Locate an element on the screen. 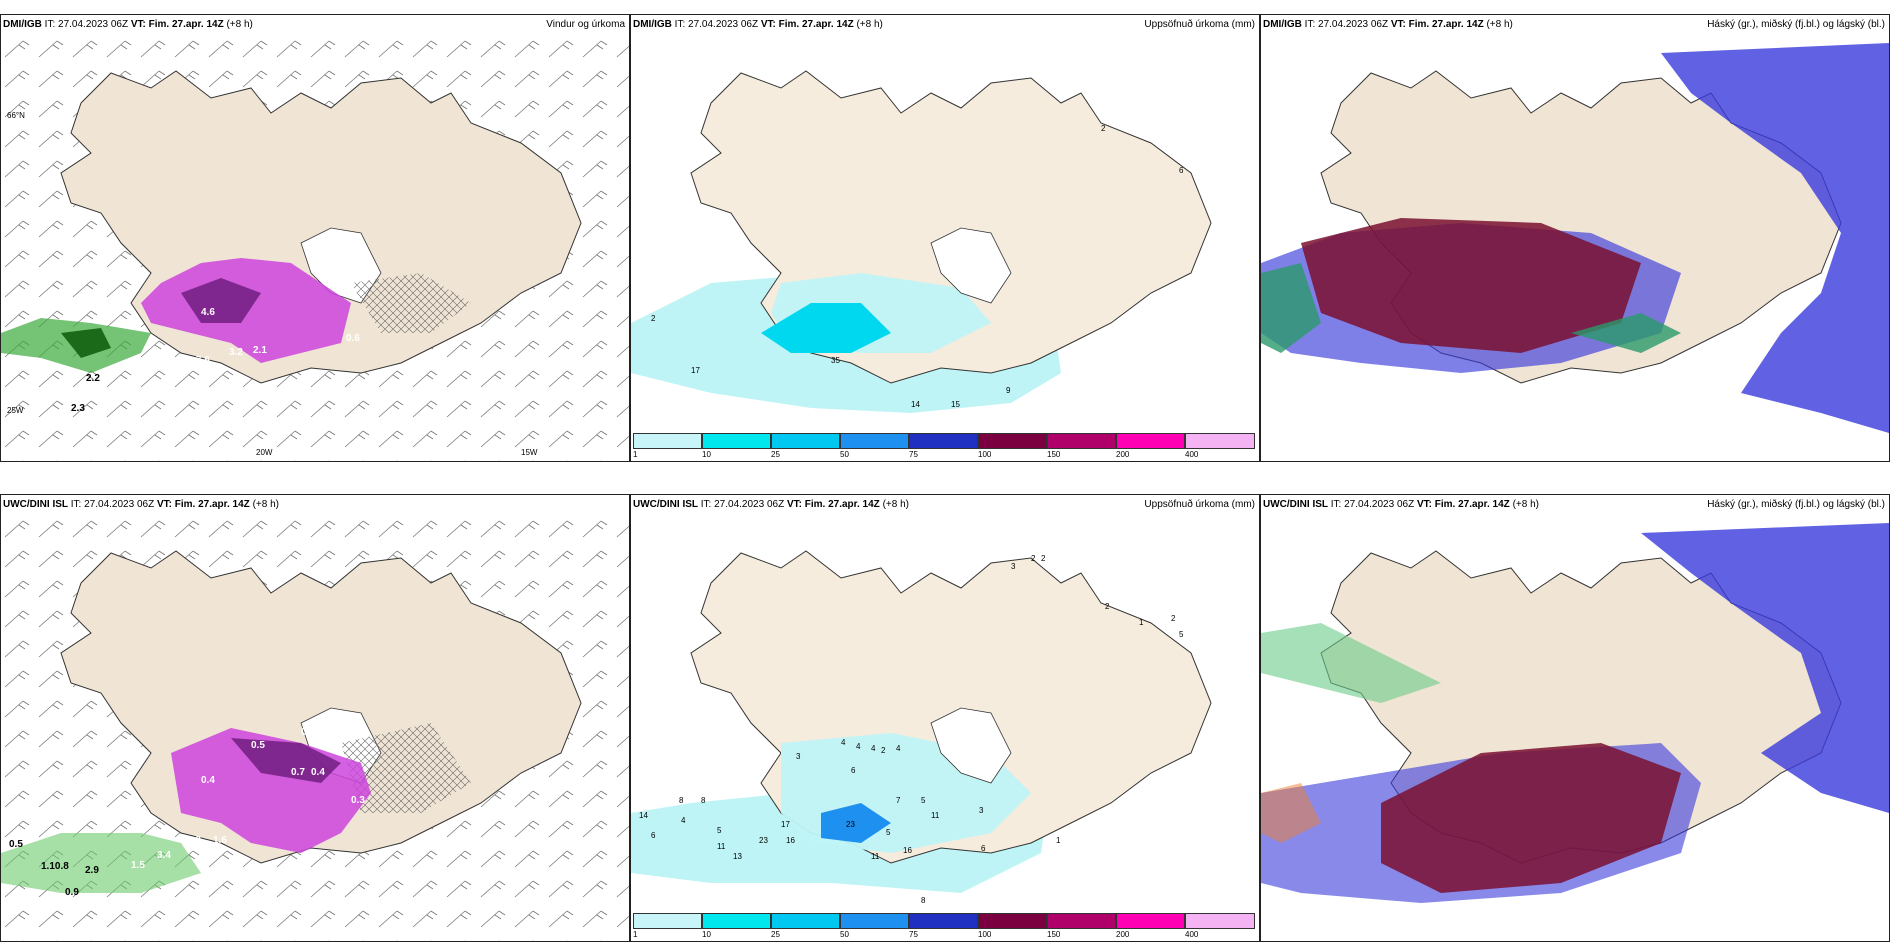  precip-value: 35 is located at coordinates (835, 360).